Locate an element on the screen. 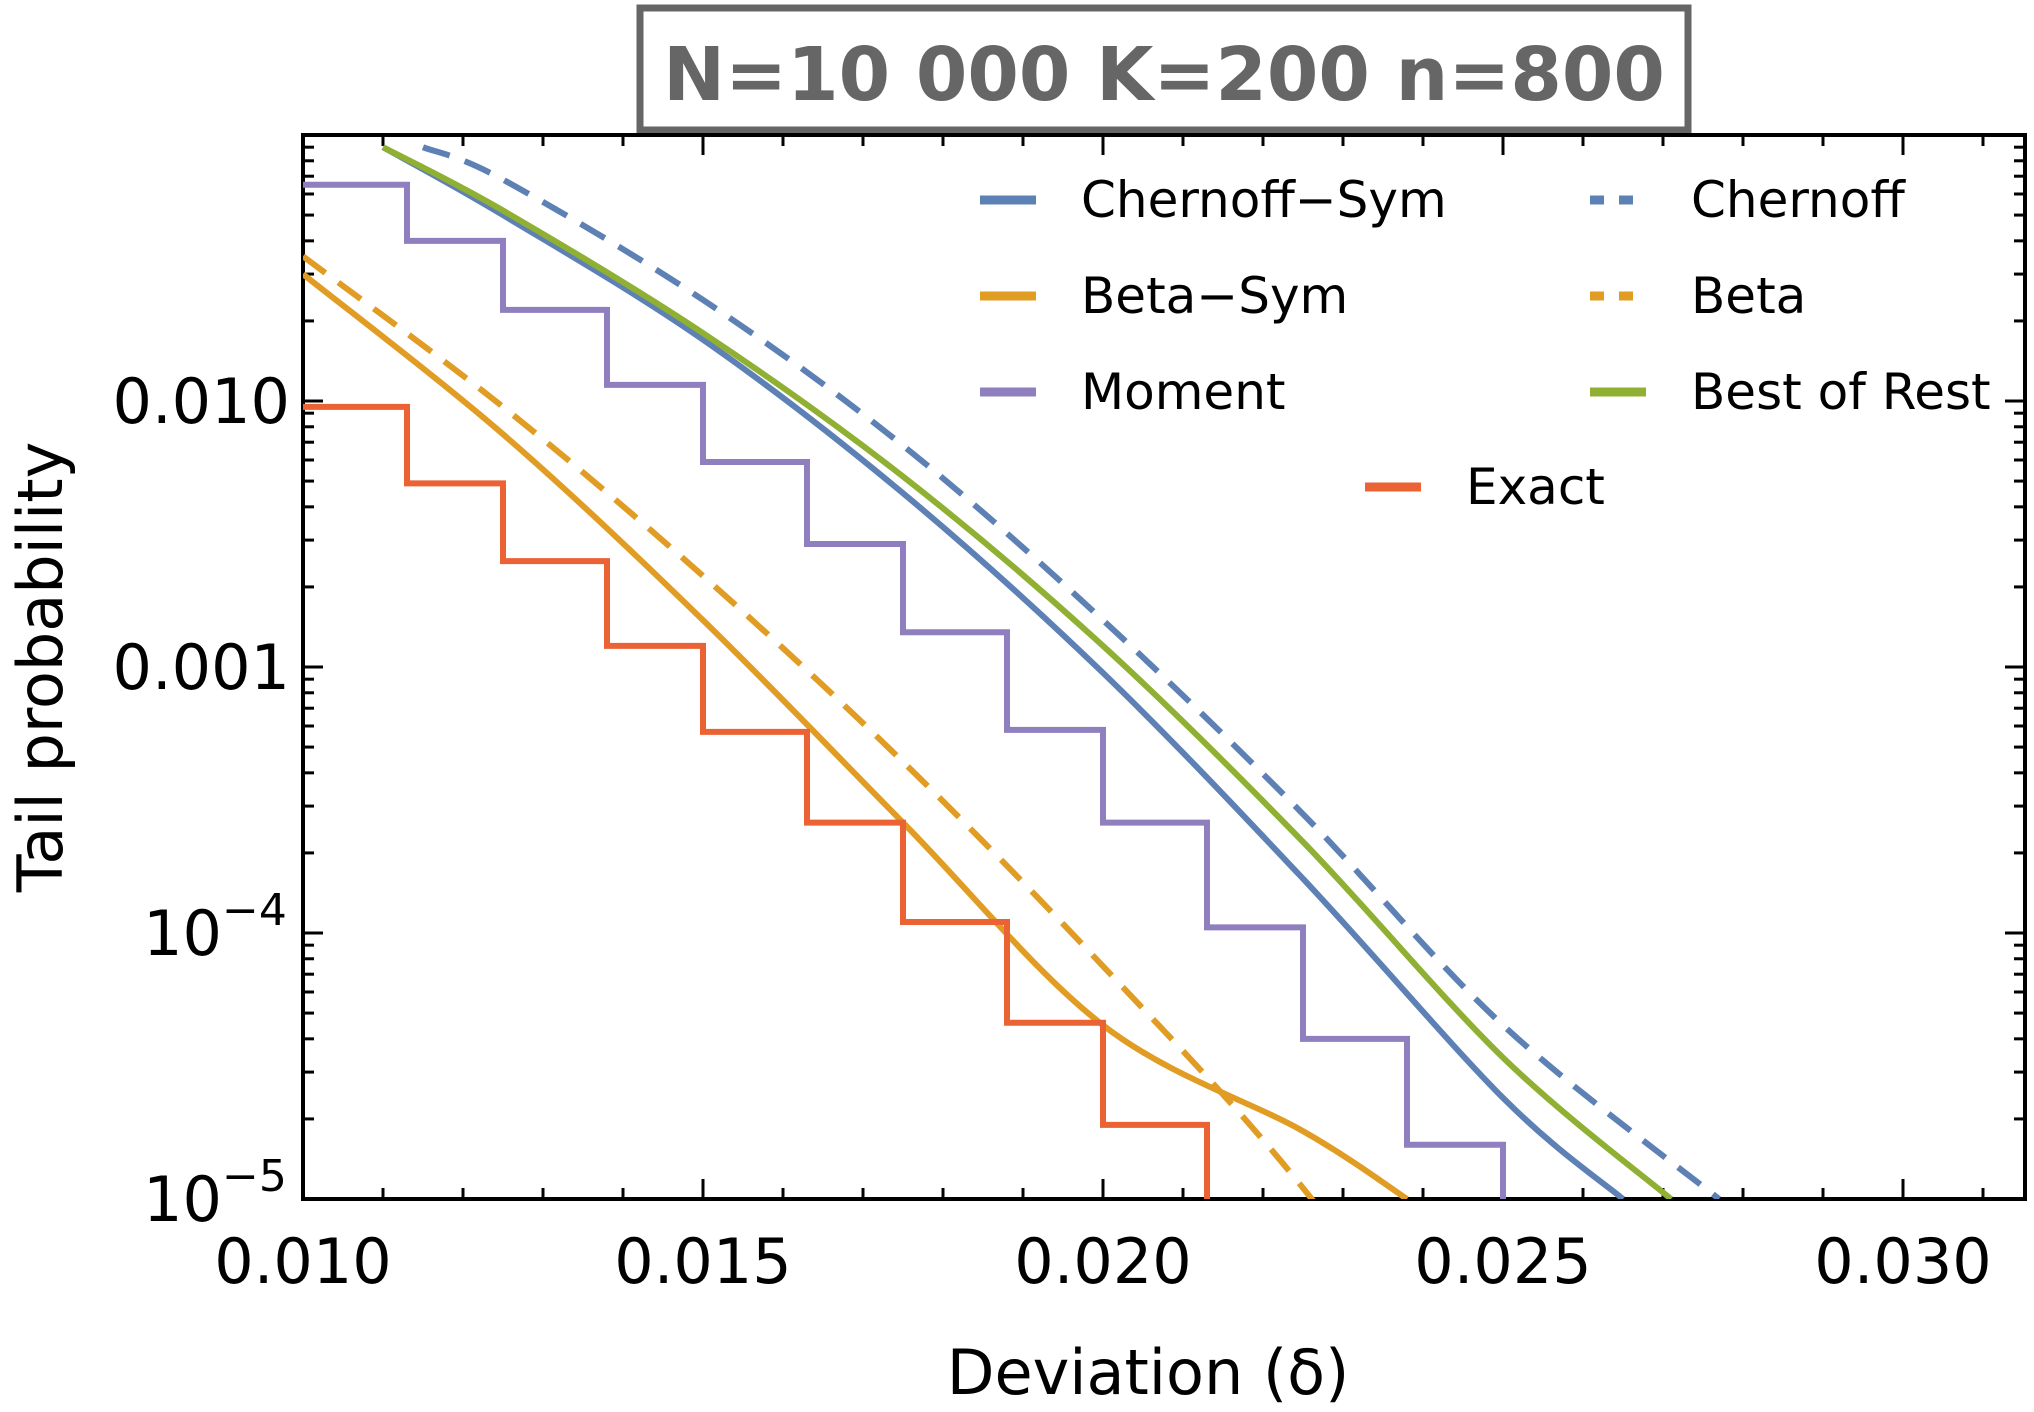 This screenshot has width=2034, height=1412. legend-item-chernoff: Chernoff is located at coordinates (1748, 200).